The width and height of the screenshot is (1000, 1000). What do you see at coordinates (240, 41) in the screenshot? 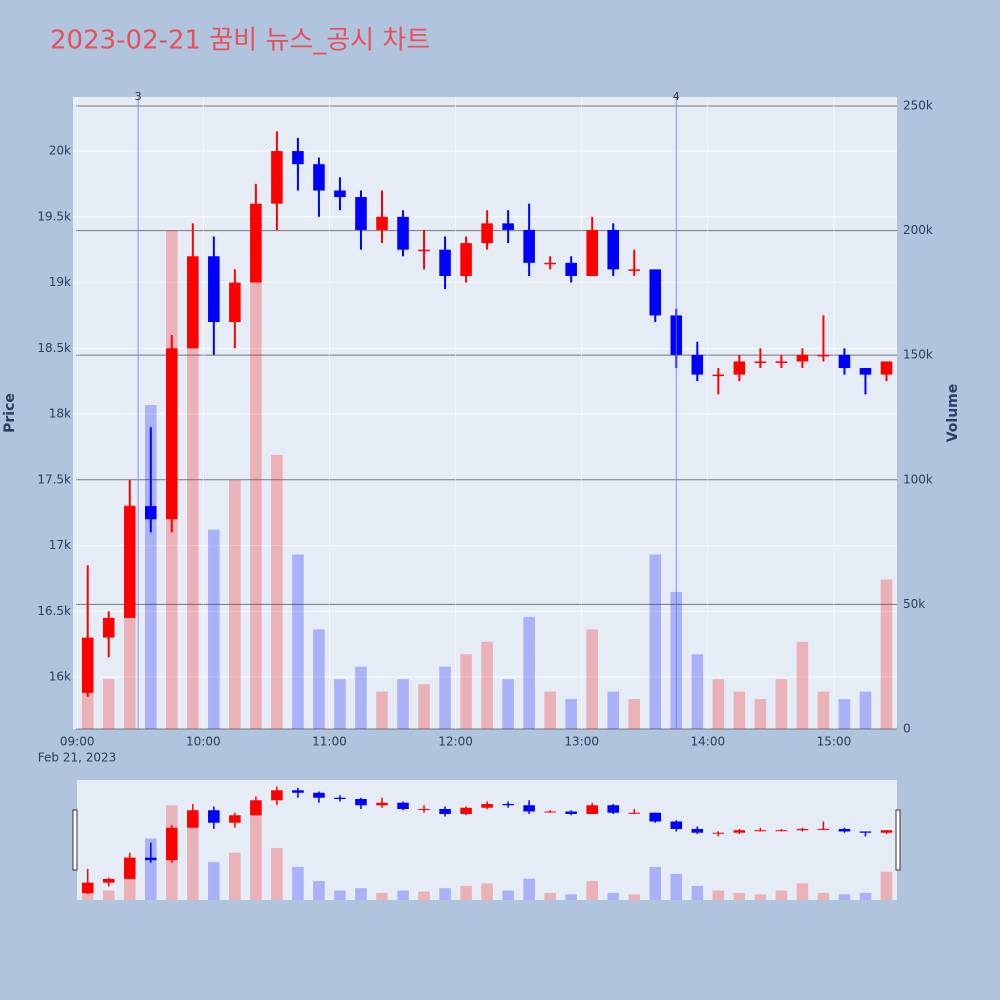
I see `chart-title: 2023-02-21 꿈비 뉴스_공시 차트` at bounding box center [240, 41].